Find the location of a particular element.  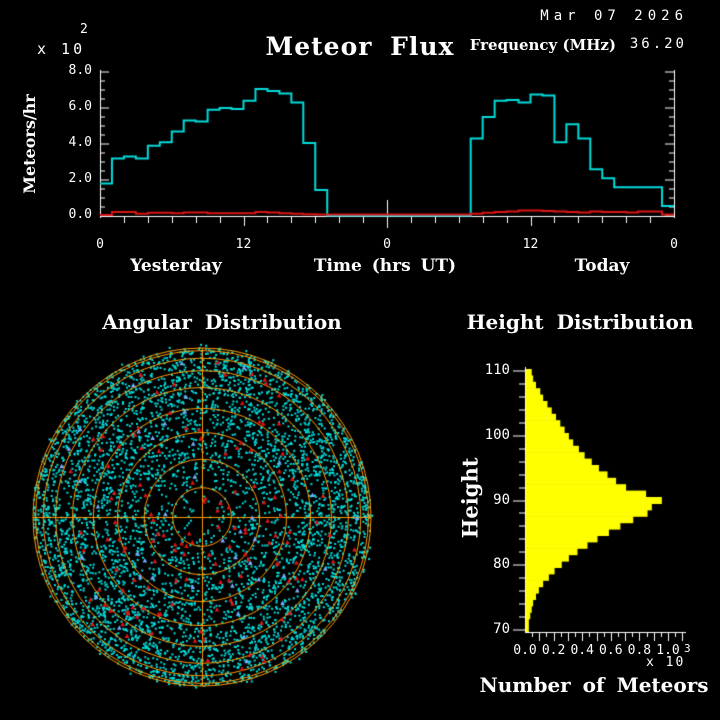

height-xtick-label: 0.6 is located at coordinates (611, 650).